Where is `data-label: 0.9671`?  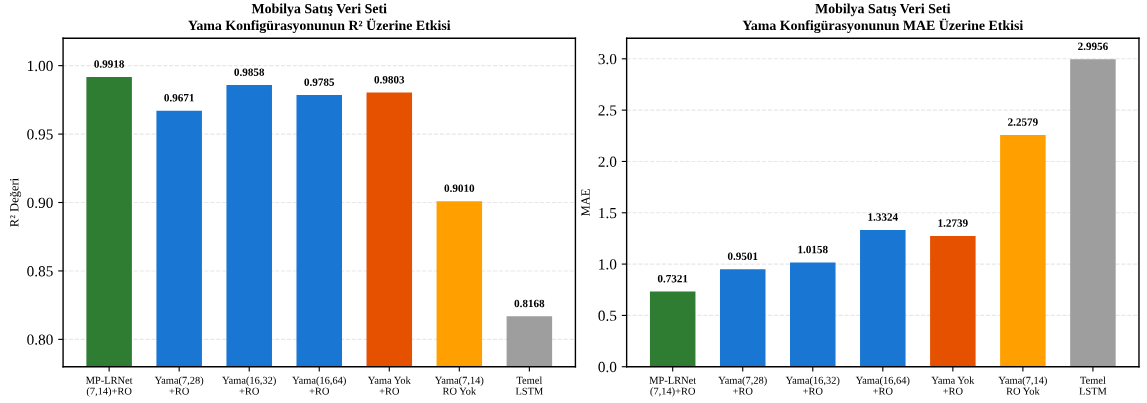 data-label: 0.9671 is located at coordinates (179, 97).